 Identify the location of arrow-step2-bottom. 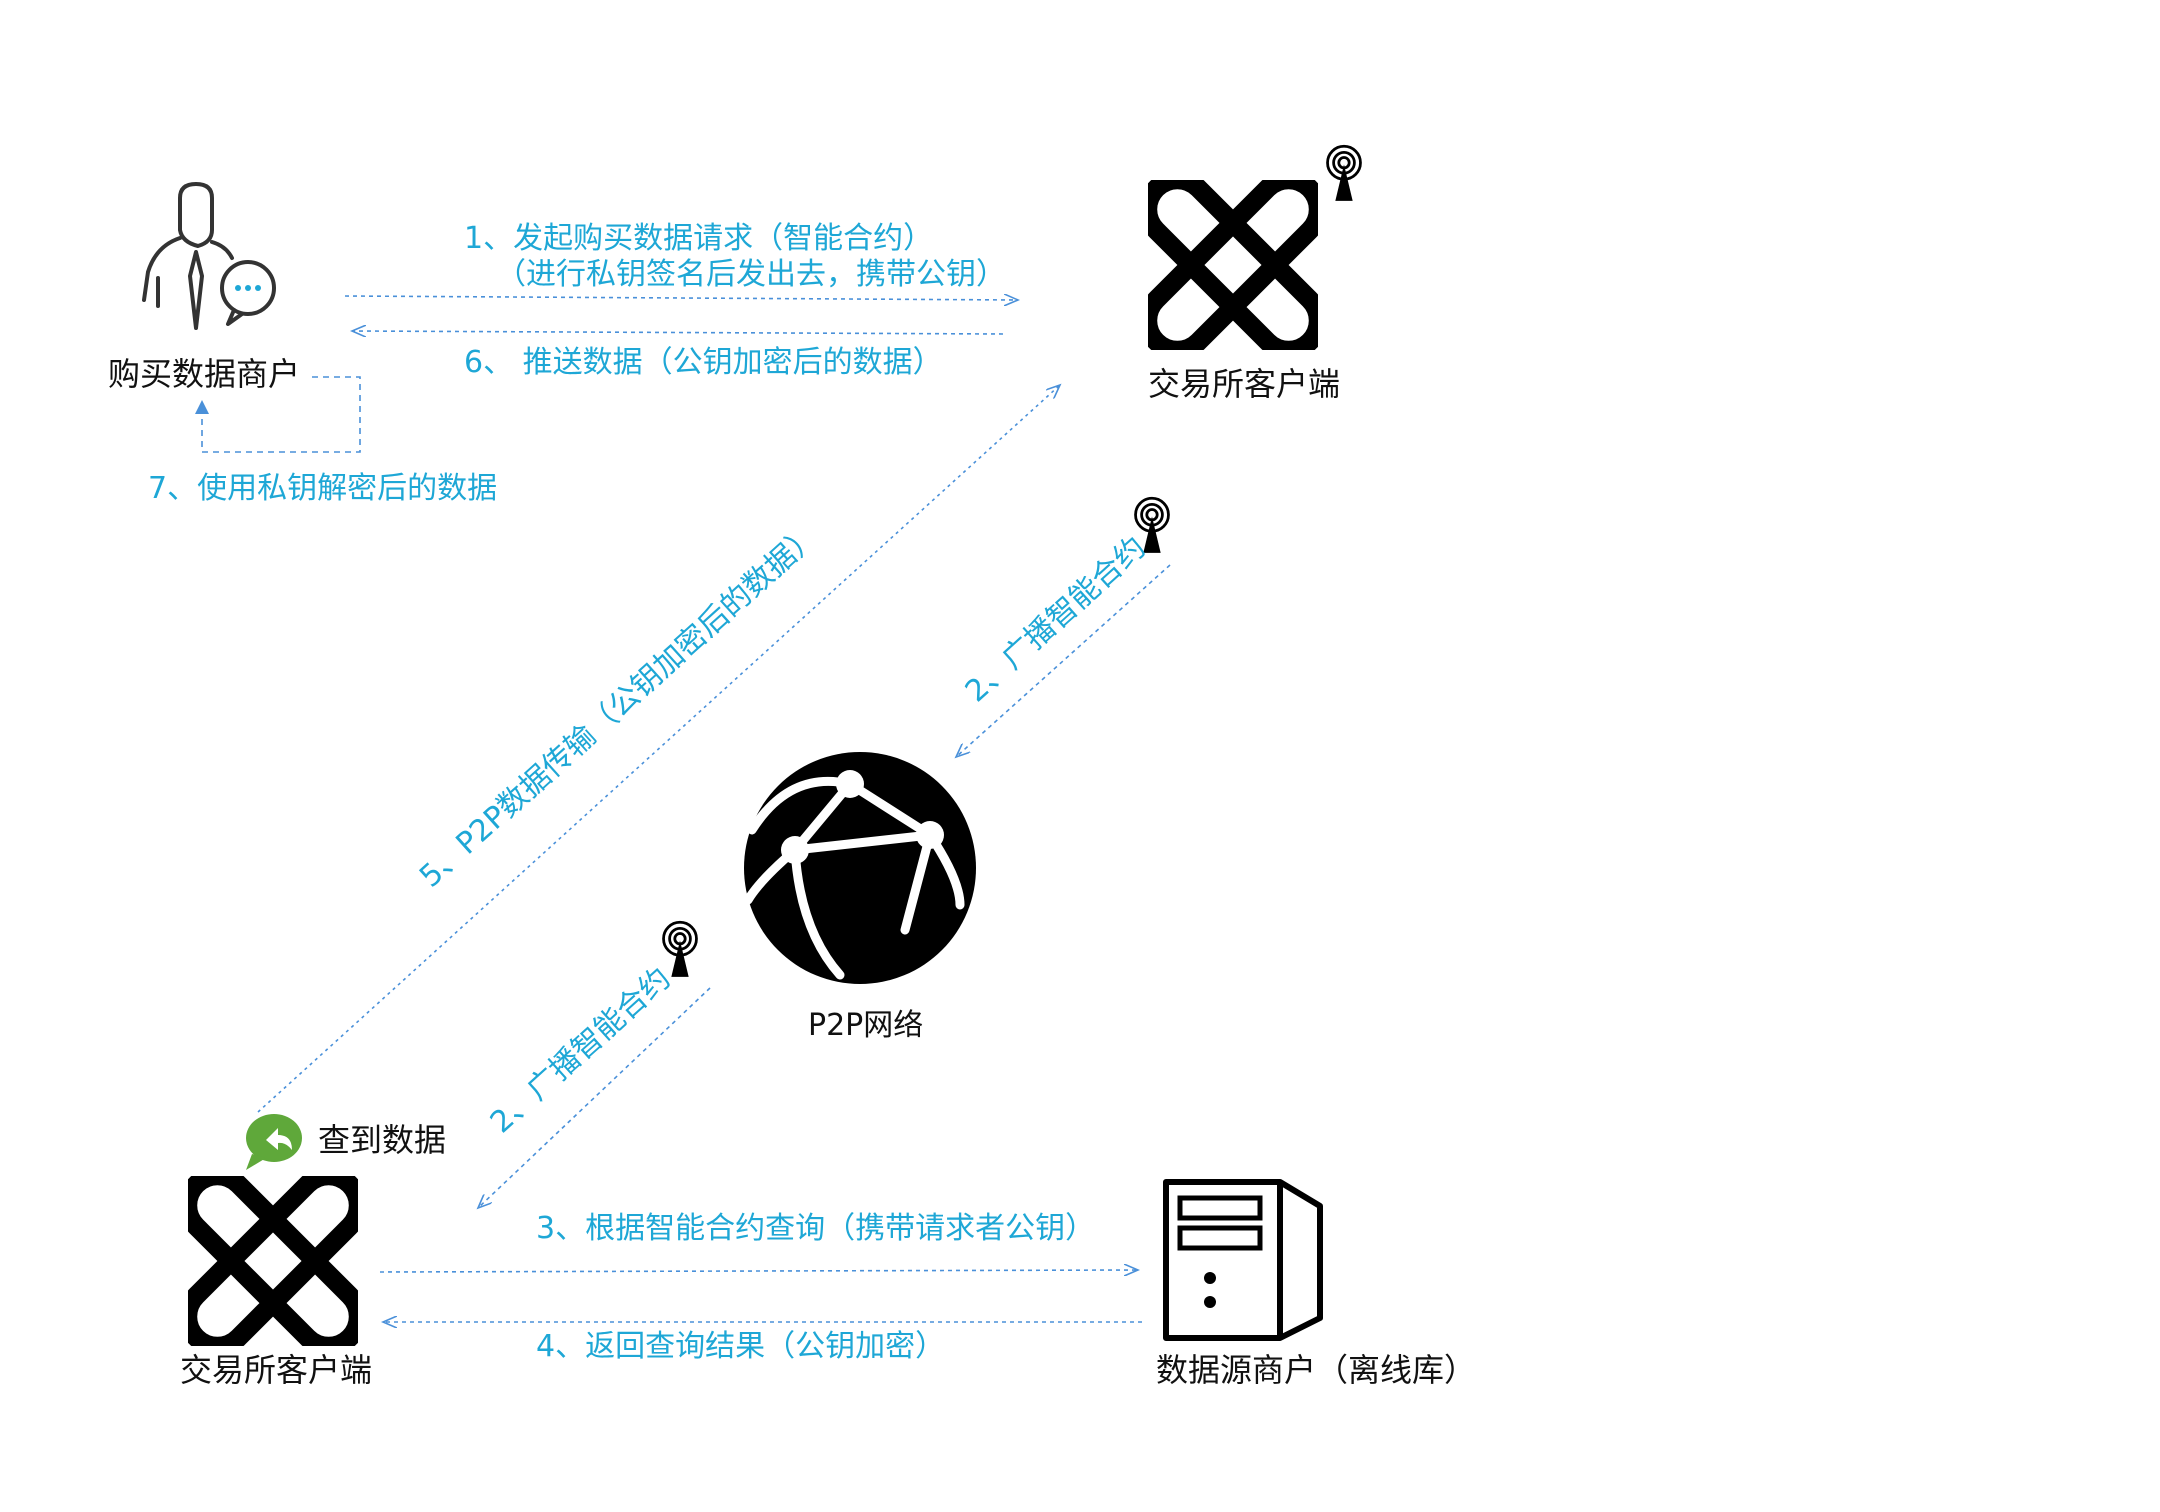
(594, 1097).